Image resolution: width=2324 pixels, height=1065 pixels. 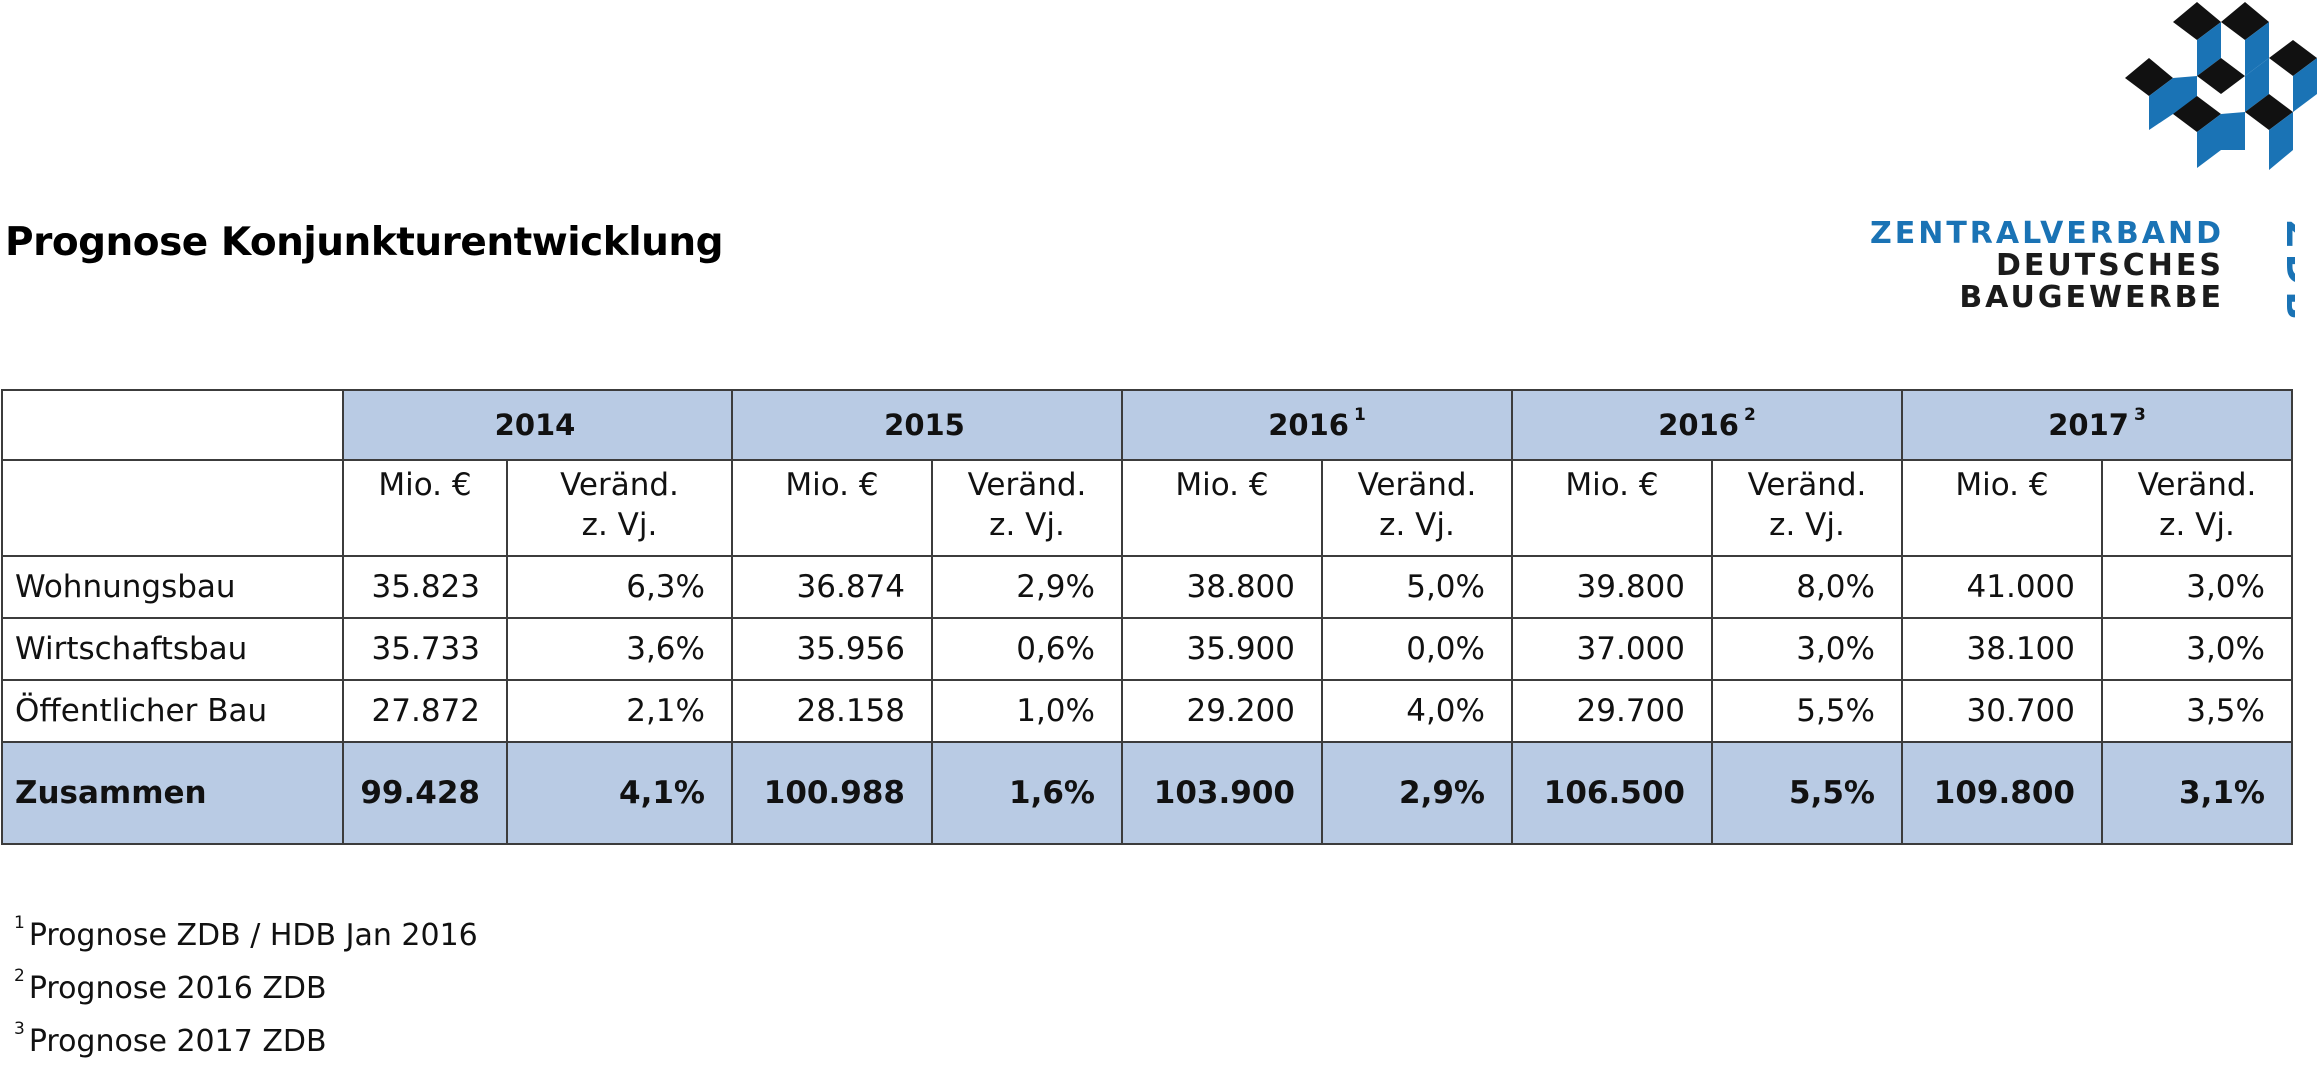 What do you see at coordinates (1707, 425) in the screenshot?
I see `year-header: 2016 2` at bounding box center [1707, 425].